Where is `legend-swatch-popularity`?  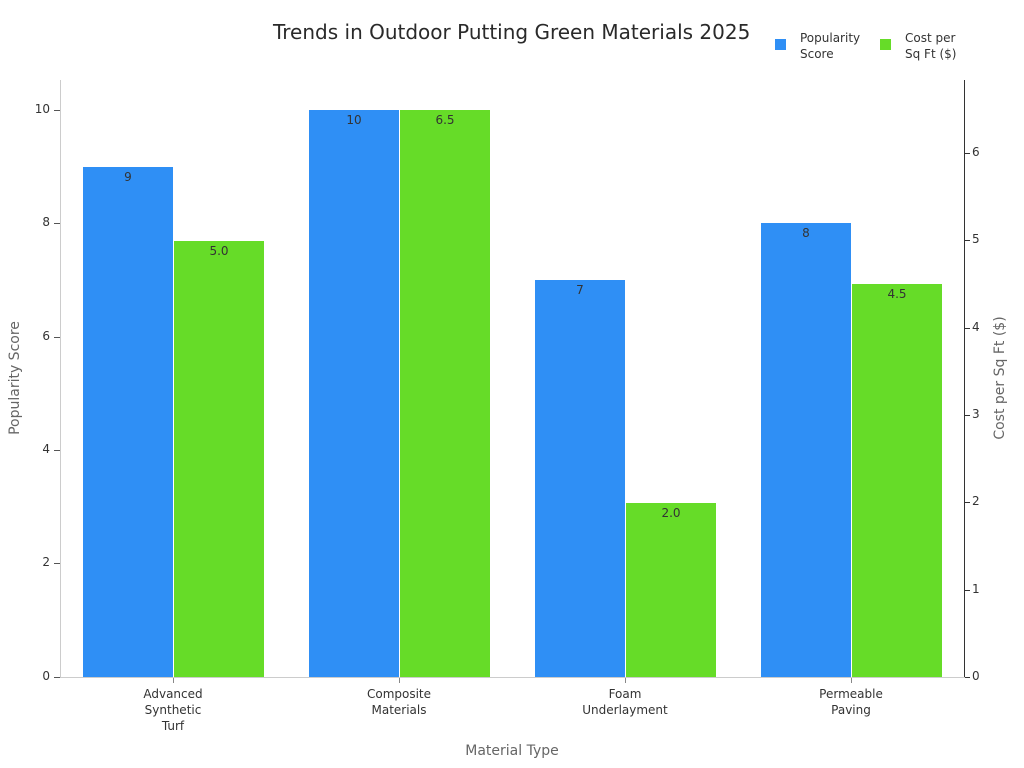
legend-swatch-popularity is located at coordinates (780, 44).